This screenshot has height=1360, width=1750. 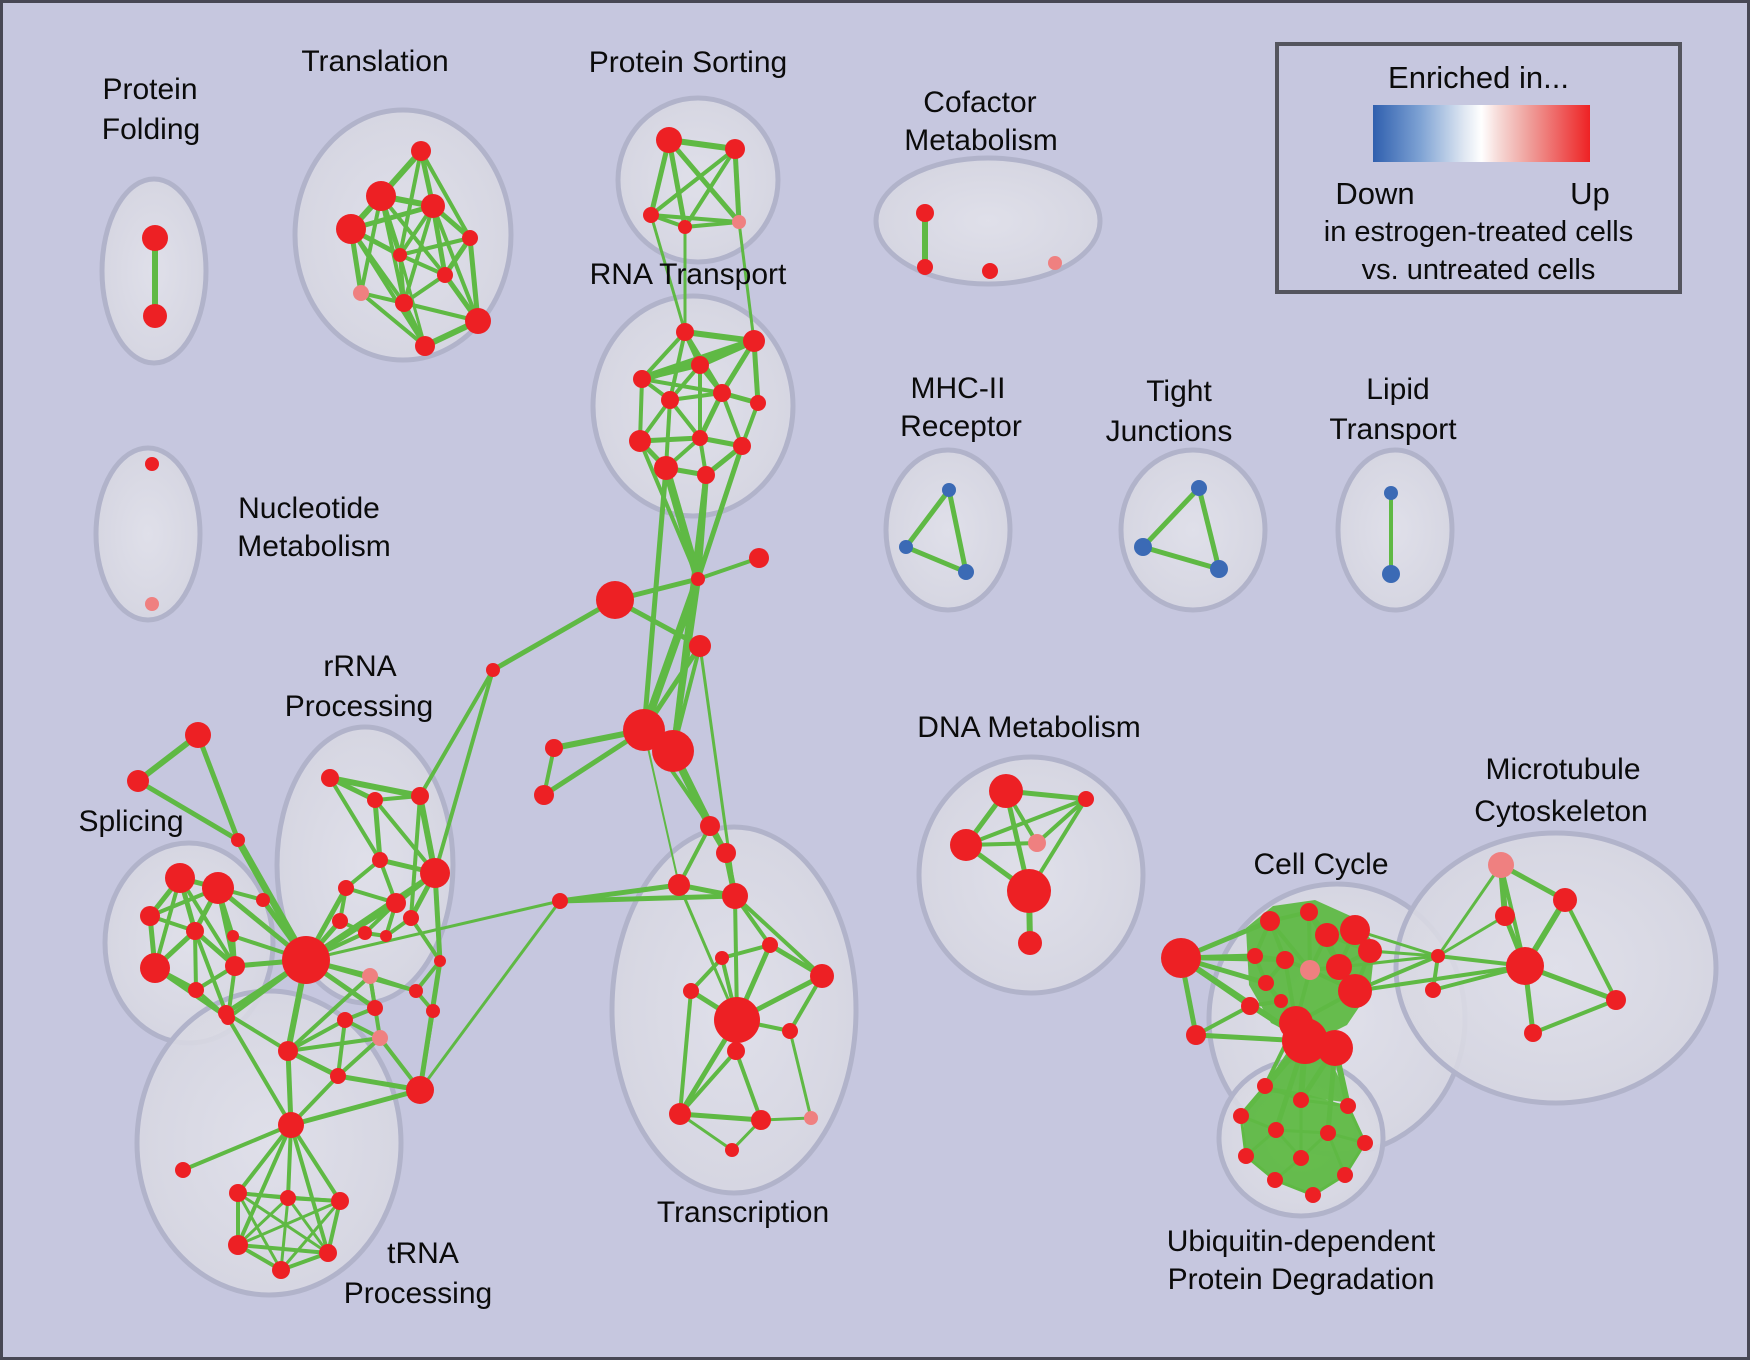 What do you see at coordinates (257, 1032) in the screenshot?
I see `edge-M3-M1` at bounding box center [257, 1032].